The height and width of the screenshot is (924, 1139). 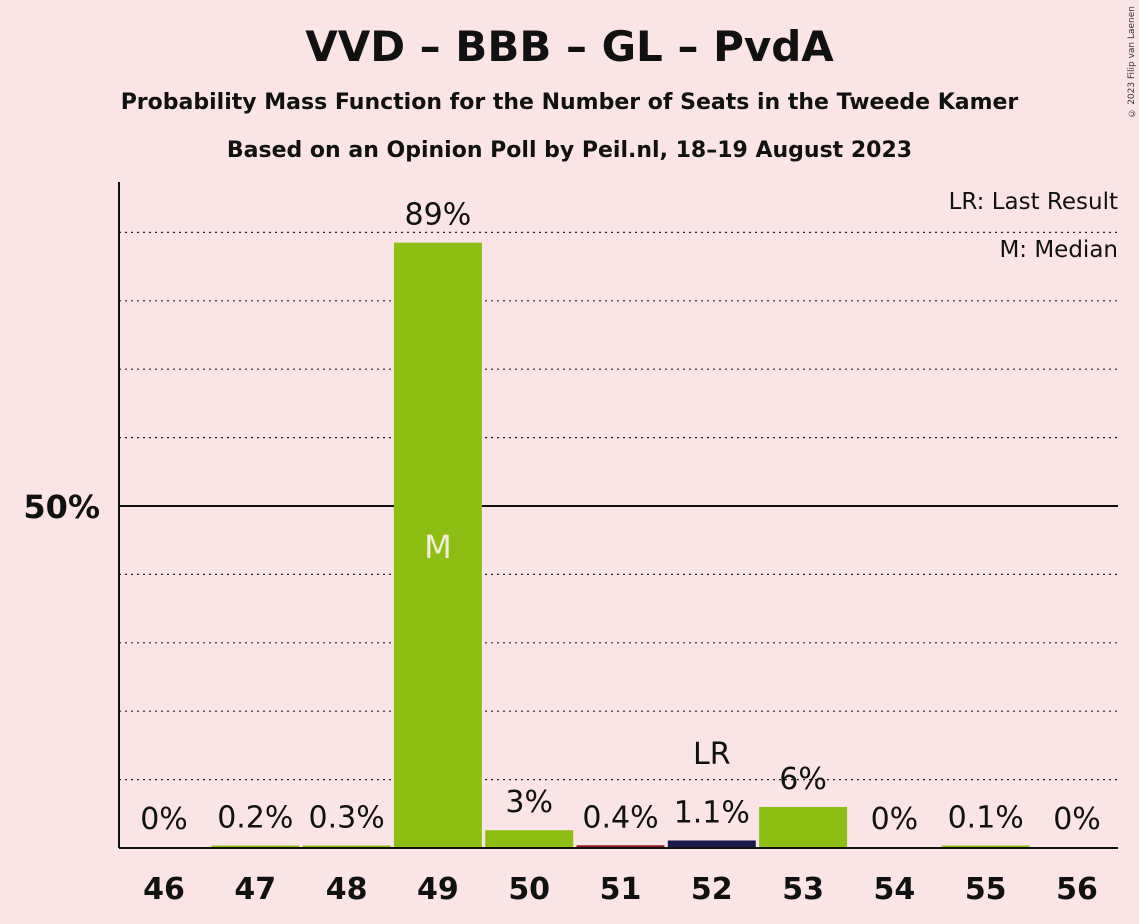 I want to click on value-label-49: 89%, so click(x=438, y=215).